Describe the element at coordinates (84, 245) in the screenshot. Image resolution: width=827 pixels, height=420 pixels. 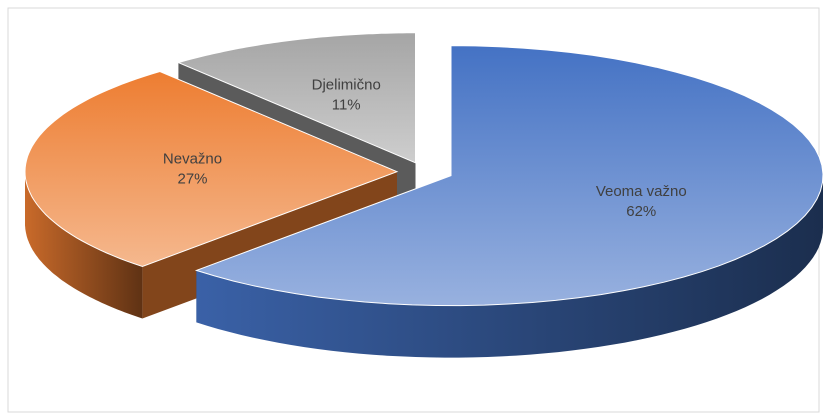
I see `slice-wall` at that location.